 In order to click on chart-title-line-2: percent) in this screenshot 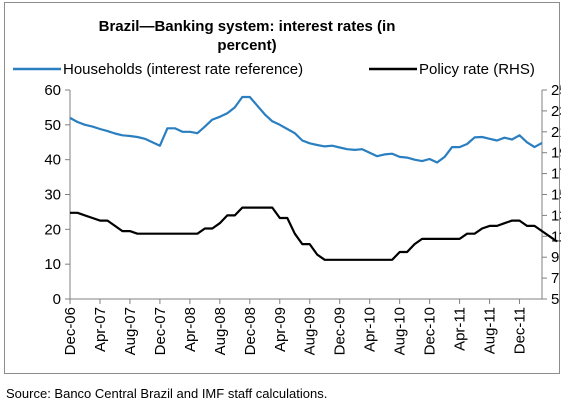, I will do `click(246, 45)`.